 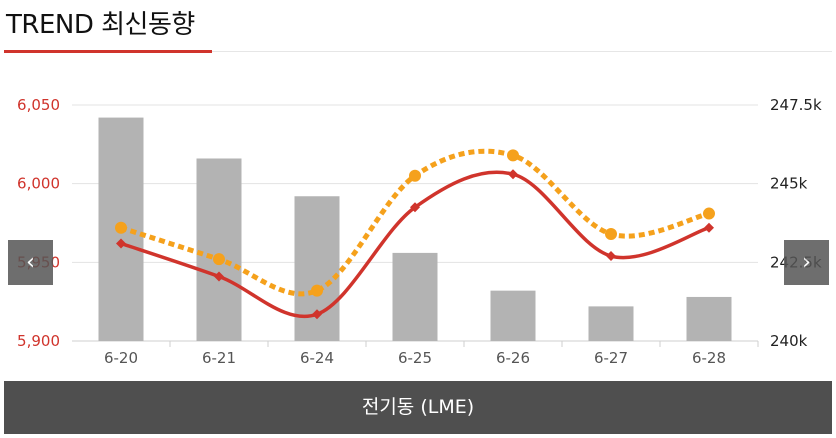 I want to click on x-tick-label: 6-26, so click(x=513, y=358).